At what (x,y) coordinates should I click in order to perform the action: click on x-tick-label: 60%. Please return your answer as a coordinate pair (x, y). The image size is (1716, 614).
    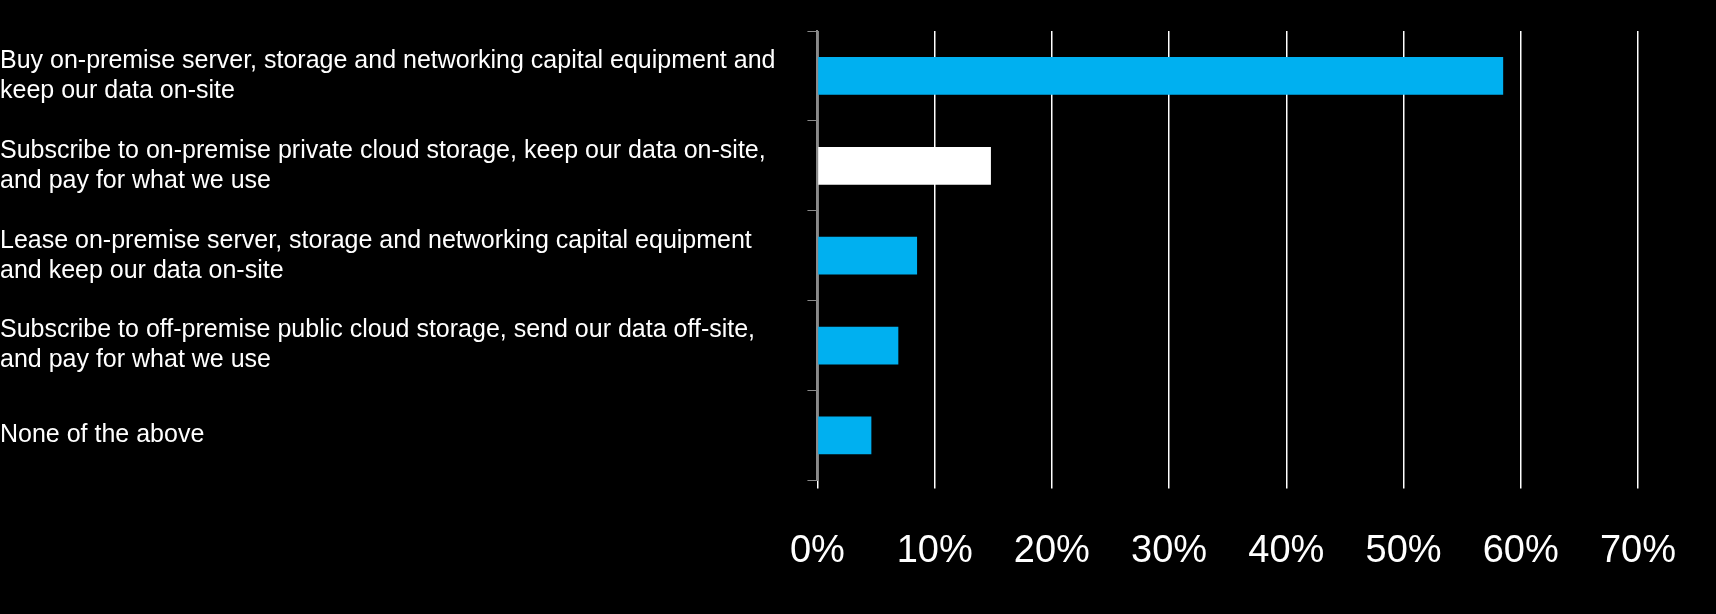
    Looking at the image, I should click on (1520, 548).